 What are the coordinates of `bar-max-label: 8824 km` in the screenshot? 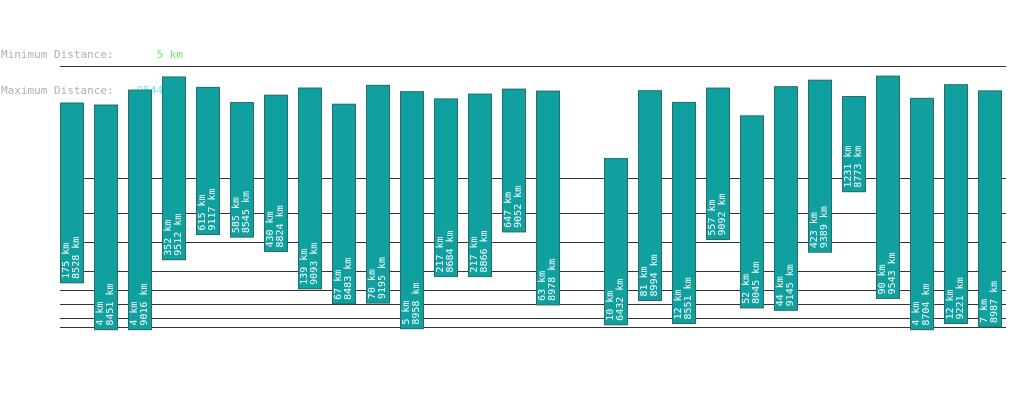 It's located at (280, 226).